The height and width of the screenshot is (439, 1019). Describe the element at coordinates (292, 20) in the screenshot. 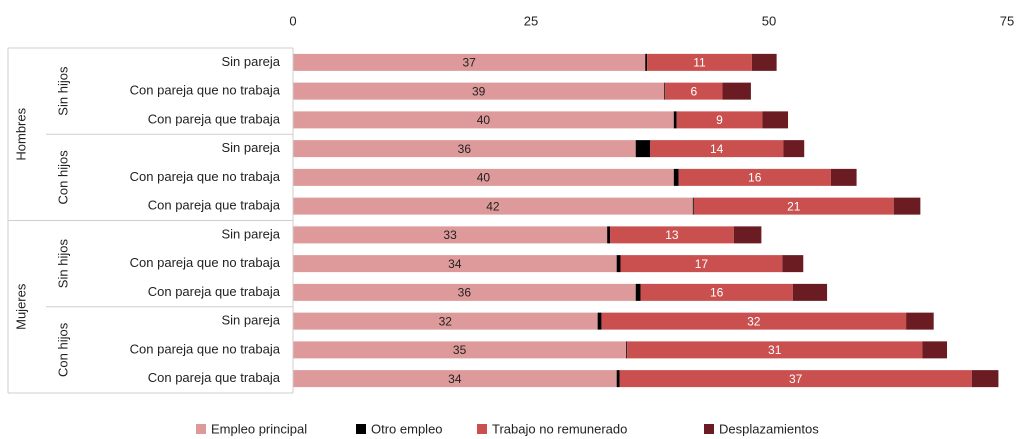

I see `x-tick-label: 0` at that location.